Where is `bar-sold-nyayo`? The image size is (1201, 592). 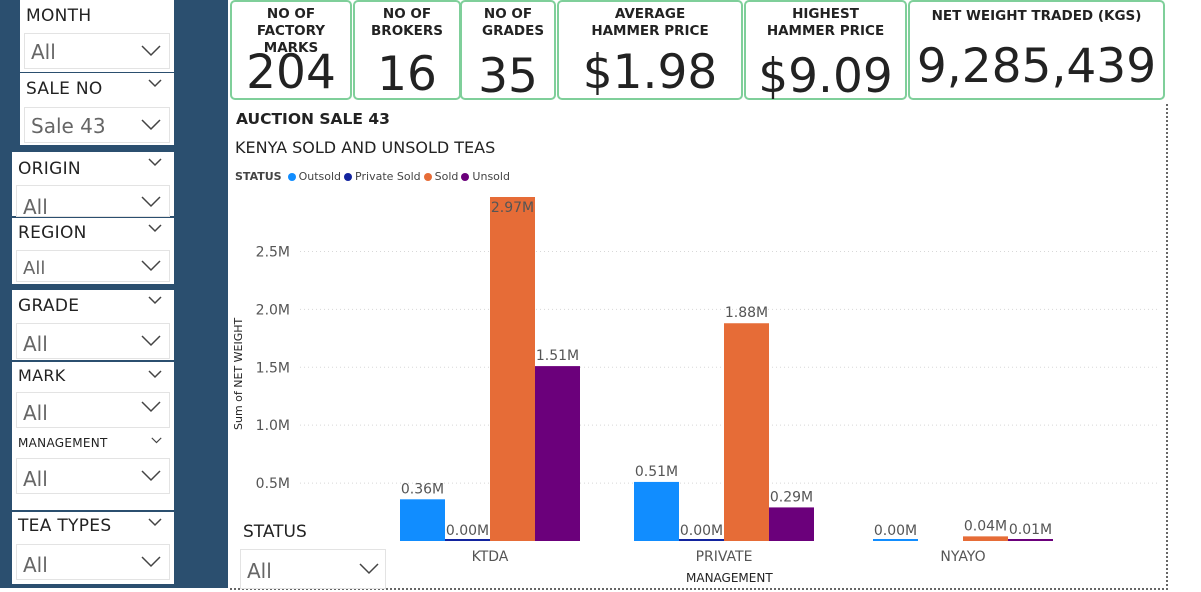 bar-sold-nyayo is located at coordinates (985, 538).